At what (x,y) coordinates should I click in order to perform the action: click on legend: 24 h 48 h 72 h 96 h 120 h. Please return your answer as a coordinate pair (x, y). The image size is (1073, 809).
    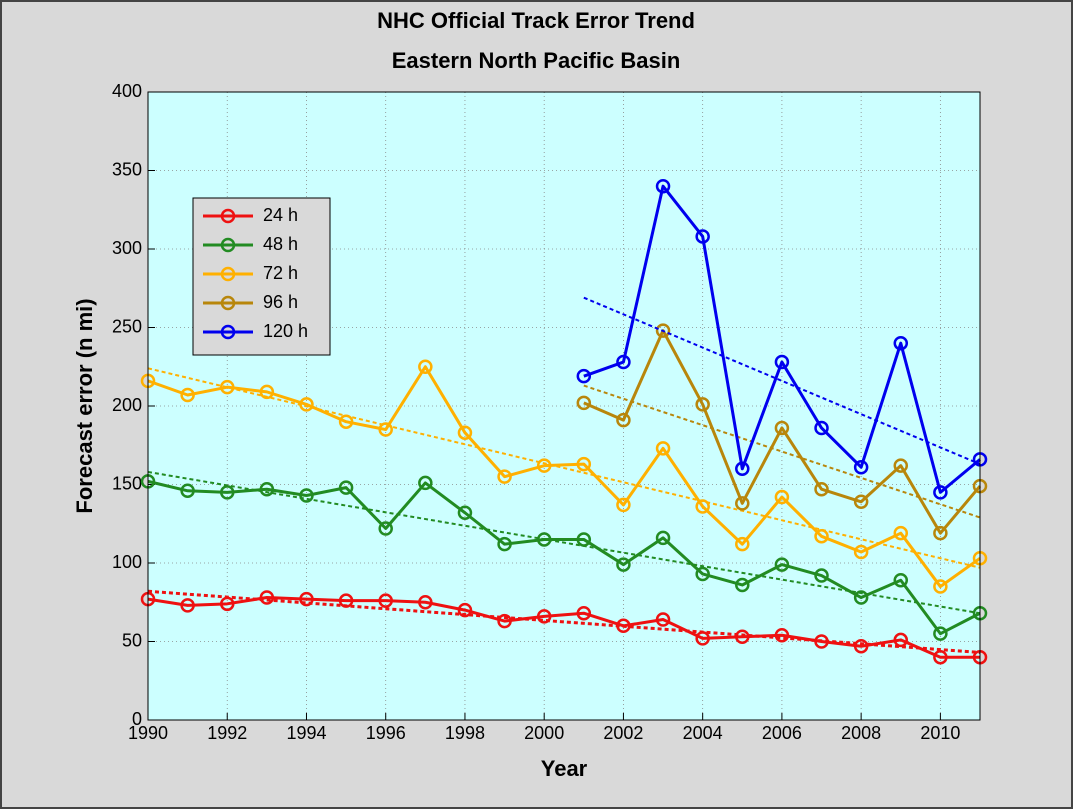
    Looking at the image, I should click on (261, 276).